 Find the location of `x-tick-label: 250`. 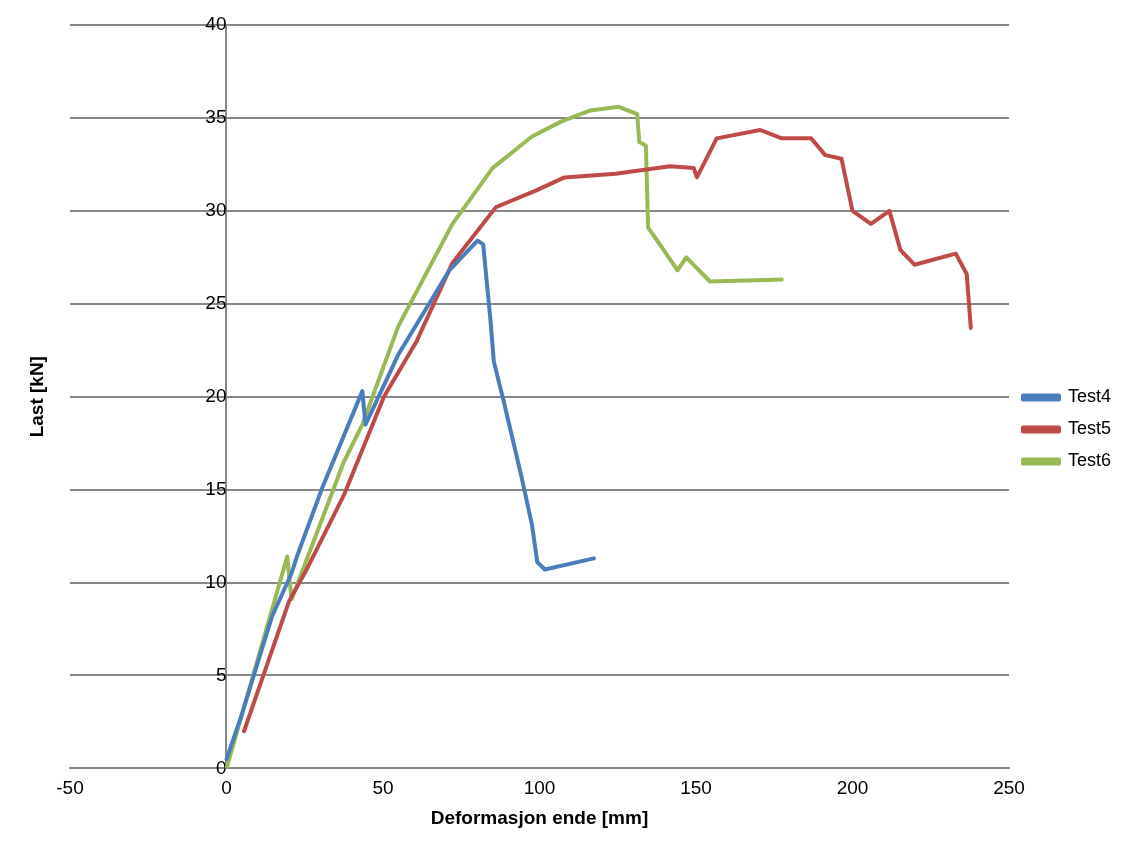

x-tick-label: 250 is located at coordinates (1009, 788).